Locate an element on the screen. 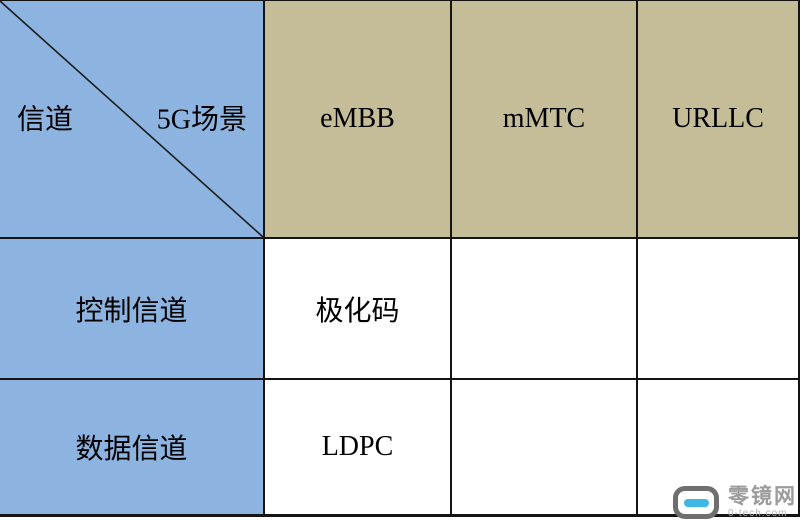 This screenshot has height=520, width=800. column-header-urllc: URLLC is located at coordinates (718, 119).